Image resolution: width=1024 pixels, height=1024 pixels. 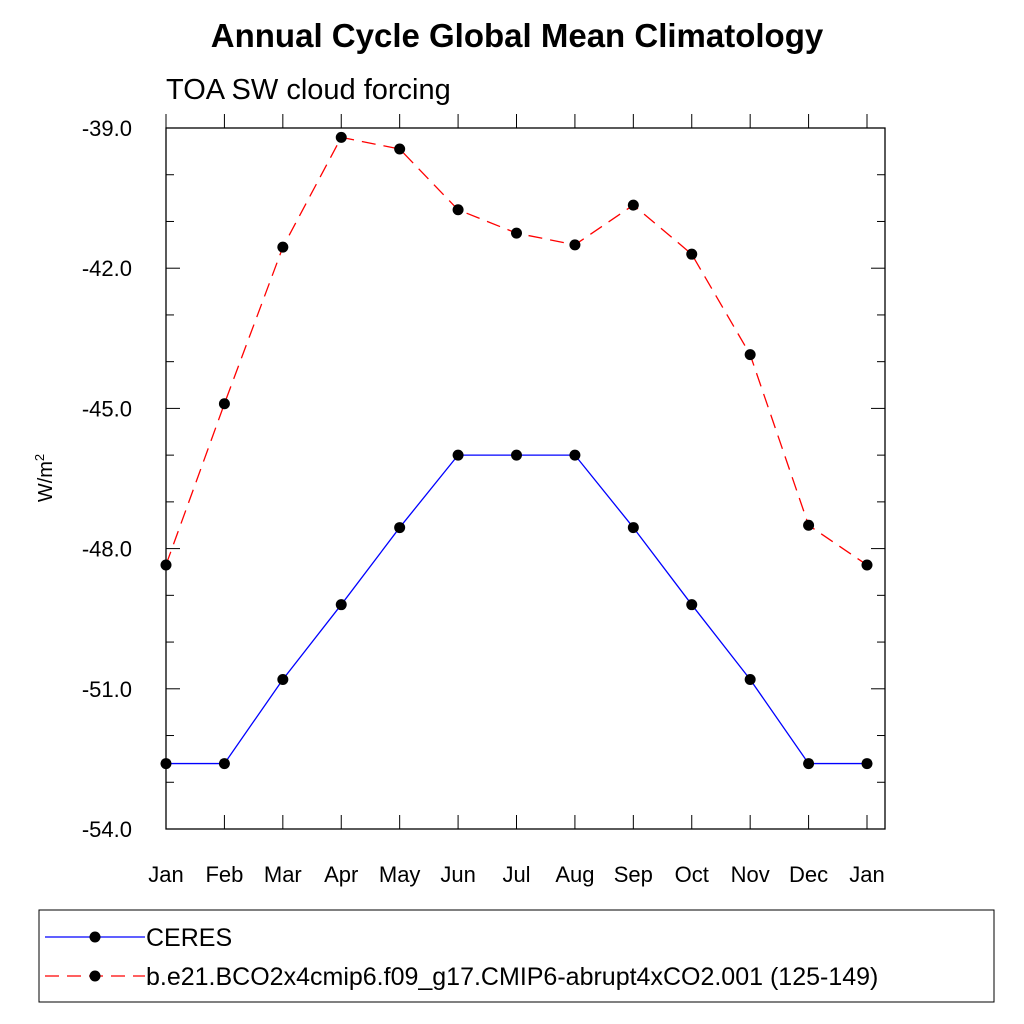 What do you see at coordinates (46, 481) in the screenshot?
I see `y-axis-label-units: W/m` at bounding box center [46, 481].